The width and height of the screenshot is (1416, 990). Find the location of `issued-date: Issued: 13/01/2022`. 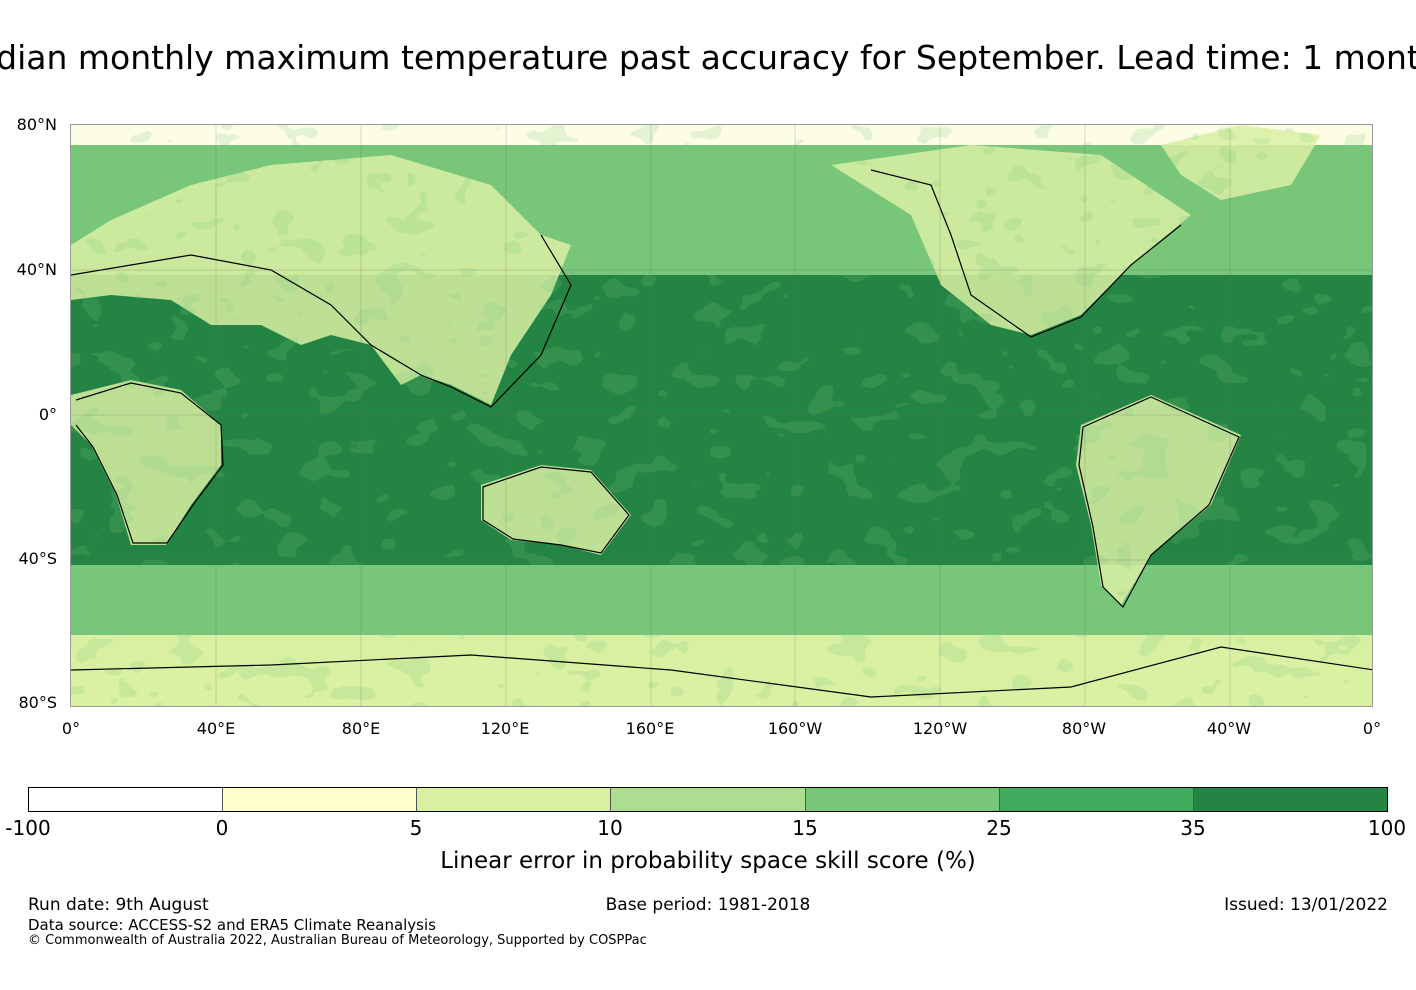

issued-date: Issued: 13/01/2022 is located at coordinates (1306, 905).